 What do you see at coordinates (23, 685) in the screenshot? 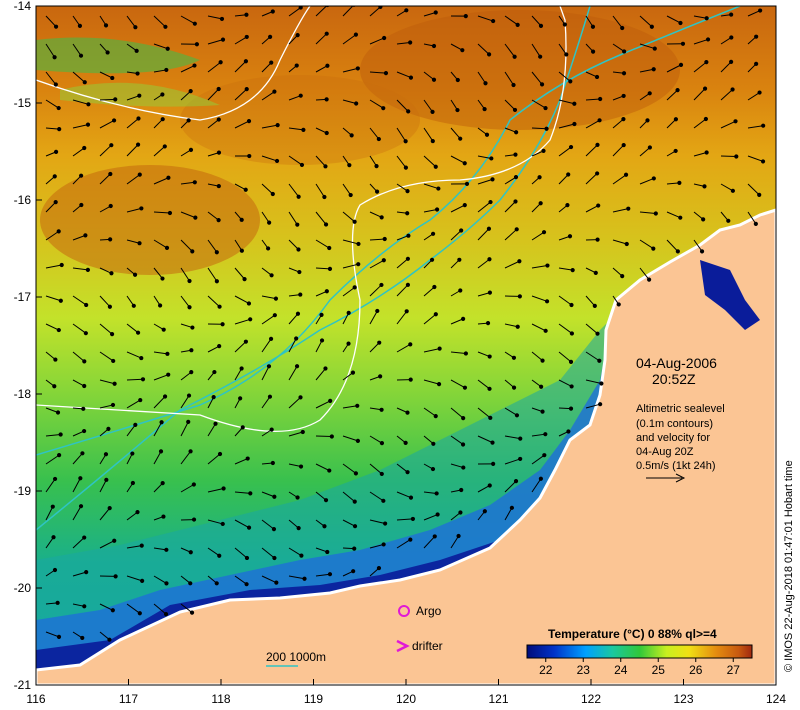
I see `lat-tick-label: -21` at bounding box center [23, 685].